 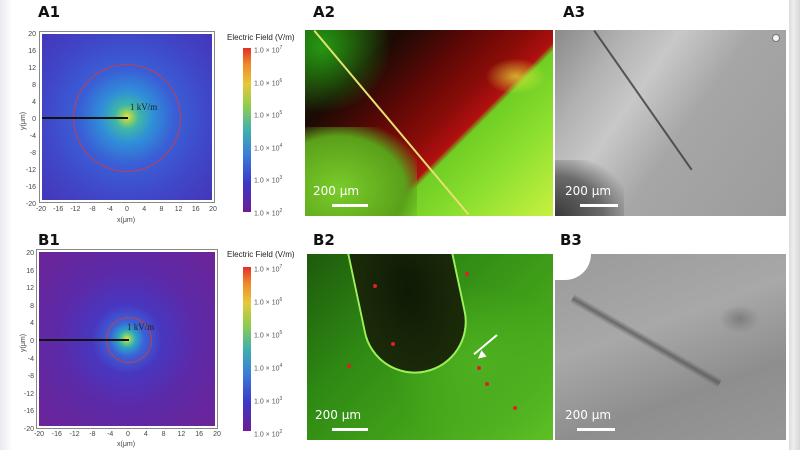 I want to click on panel-label-b1: B1, so click(x=49, y=240).